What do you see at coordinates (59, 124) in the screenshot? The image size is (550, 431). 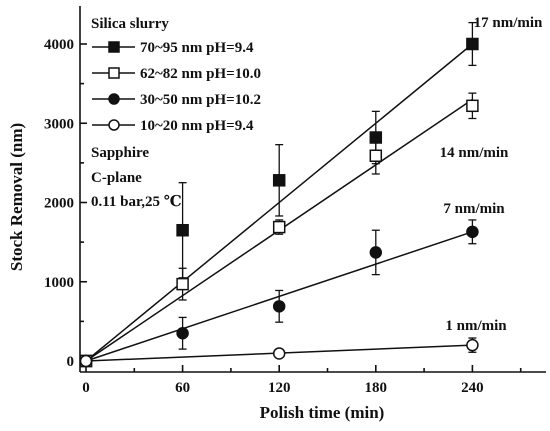 I see `y-tick-label: 3000` at bounding box center [59, 124].